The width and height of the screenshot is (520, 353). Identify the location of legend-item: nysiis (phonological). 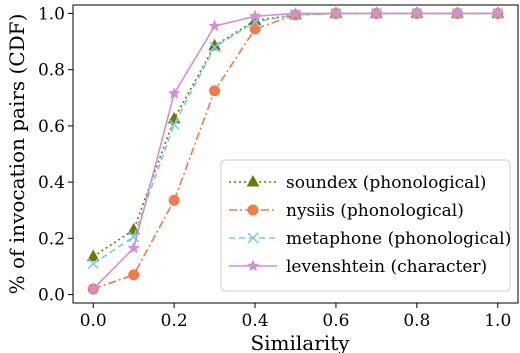
(346, 211).